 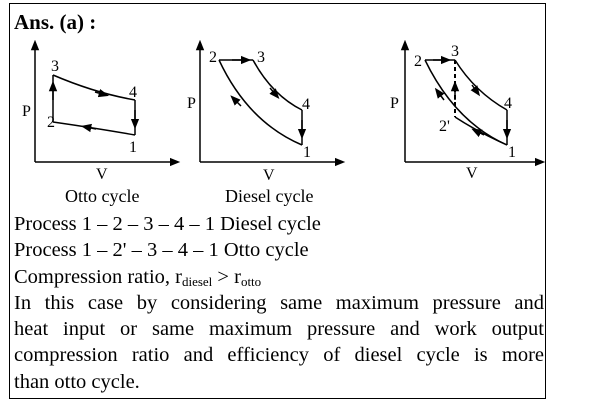 What do you see at coordinates (167, 224) in the screenshot?
I see `process-diesel-line: Process 1 – 2 – 3 – 4 – 1 Diesel cycle` at bounding box center [167, 224].